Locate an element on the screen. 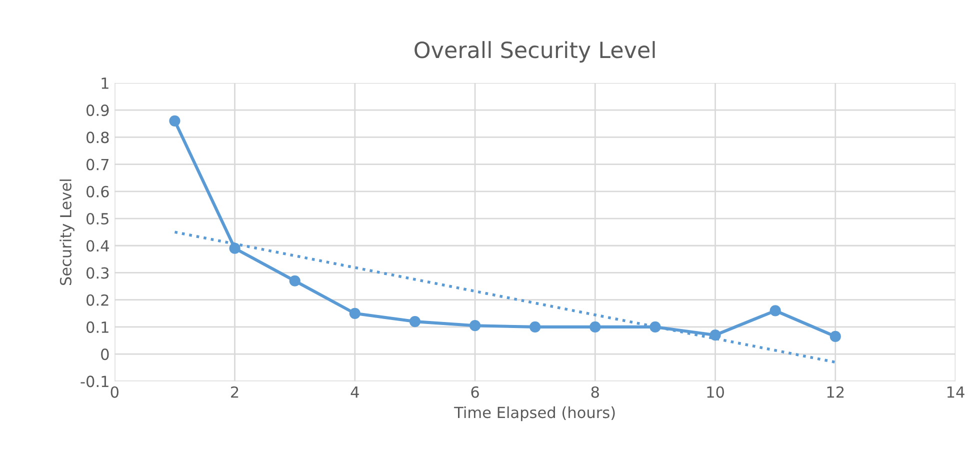 Image resolution: width=980 pixels, height=466 pixels. y-tick-label: -0.1 is located at coordinates (94, 382).